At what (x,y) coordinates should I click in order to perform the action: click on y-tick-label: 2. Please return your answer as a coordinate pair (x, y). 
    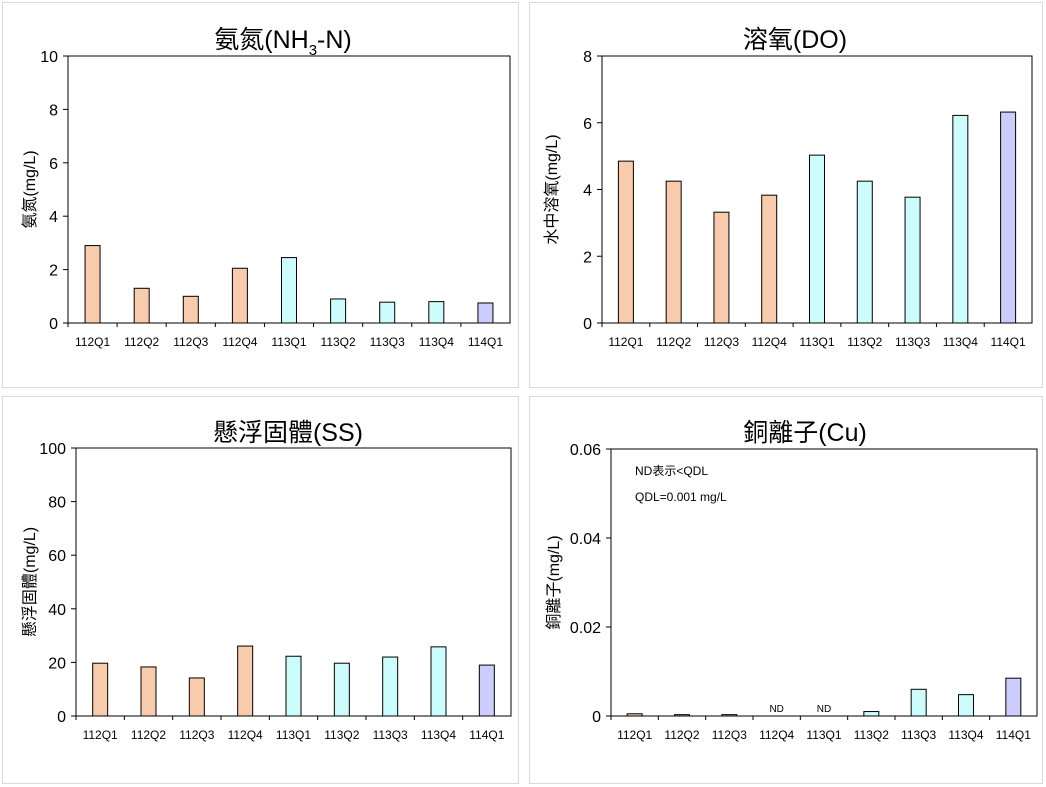
    Looking at the image, I should click on (53, 271).